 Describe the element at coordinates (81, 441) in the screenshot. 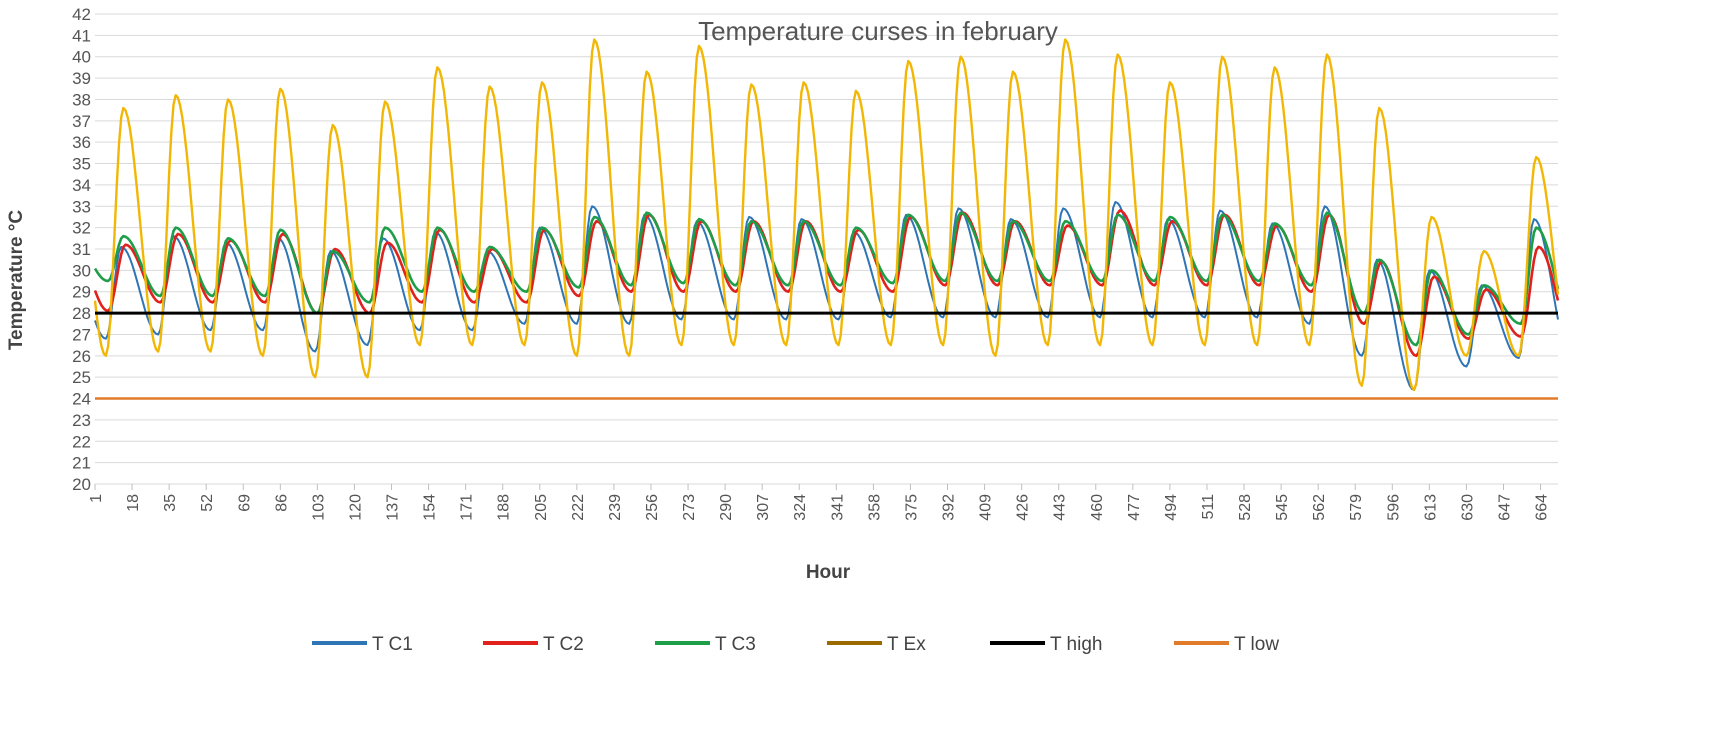

I see `y-tick-label: 22` at that location.